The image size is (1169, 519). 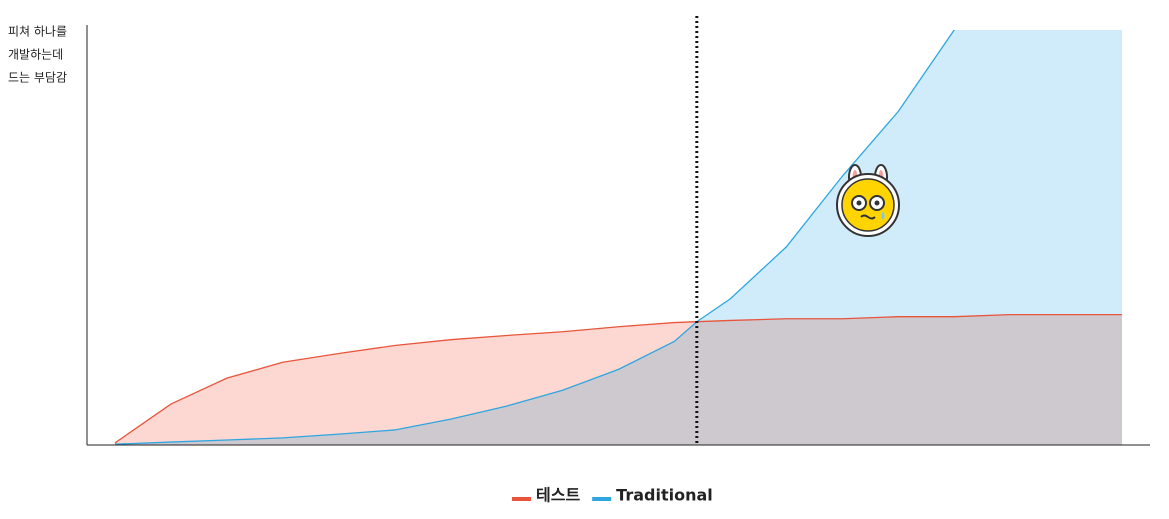 What do you see at coordinates (664, 495) in the screenshot?
I see `legend-label: Traditional` at bounding box center [664, 495].